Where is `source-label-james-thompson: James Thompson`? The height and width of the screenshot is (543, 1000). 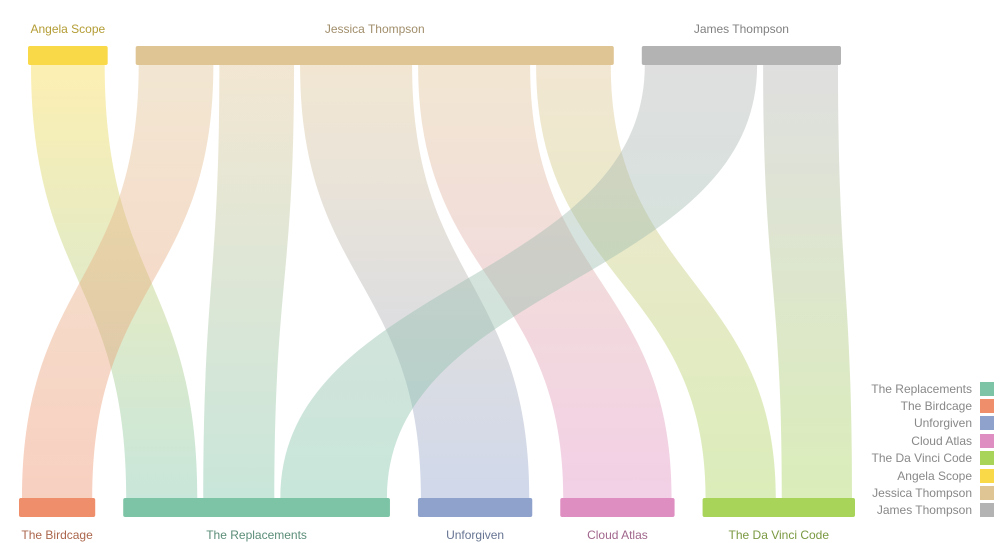 source-label-james-thompson: James Thompson is located at coordinates (741, 29).